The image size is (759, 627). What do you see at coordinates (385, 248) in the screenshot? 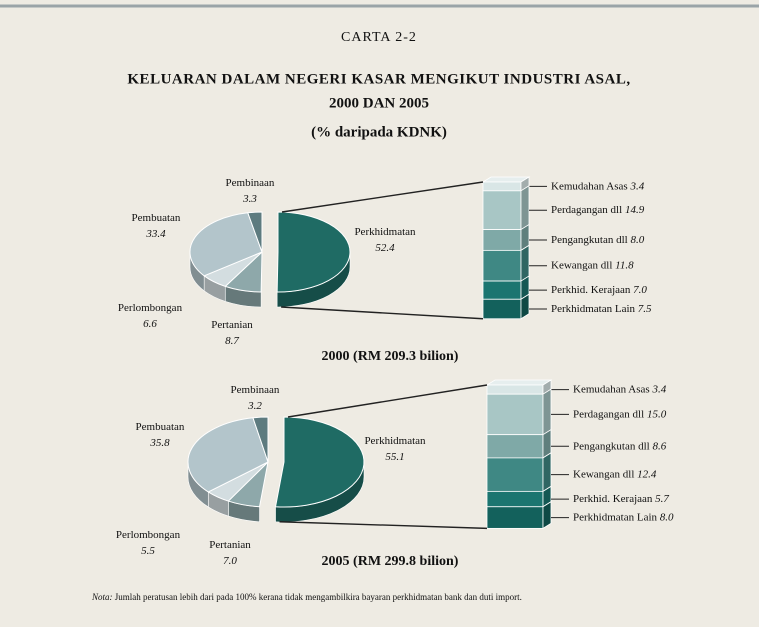
I see `slice-value: 52.4` at bounding box center [385, 248].